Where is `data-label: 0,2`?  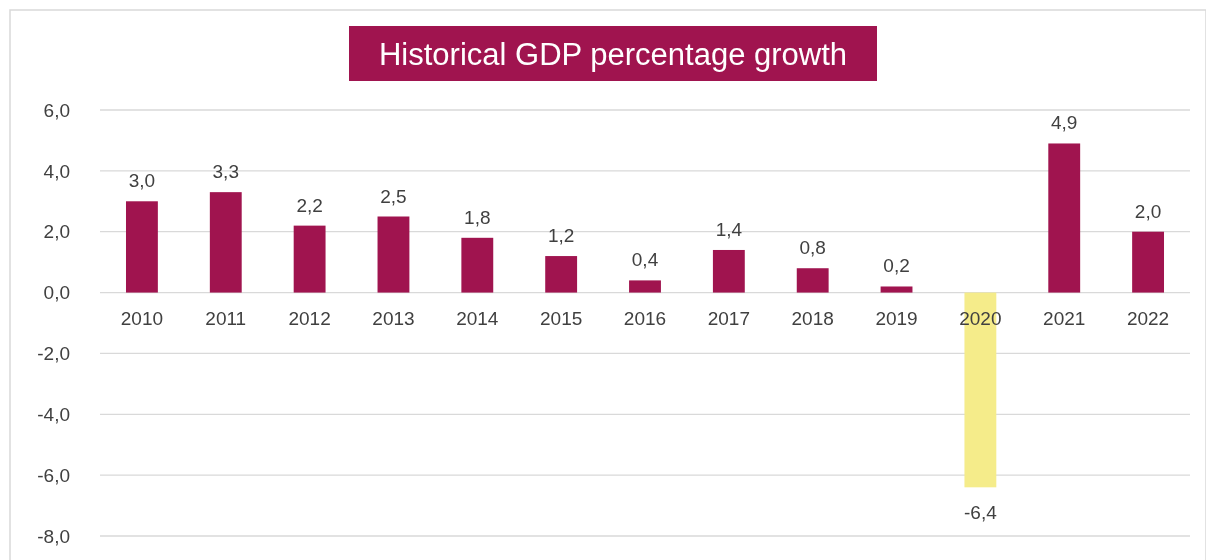
data-label: 0,2 is located at coordinates (896, 266).